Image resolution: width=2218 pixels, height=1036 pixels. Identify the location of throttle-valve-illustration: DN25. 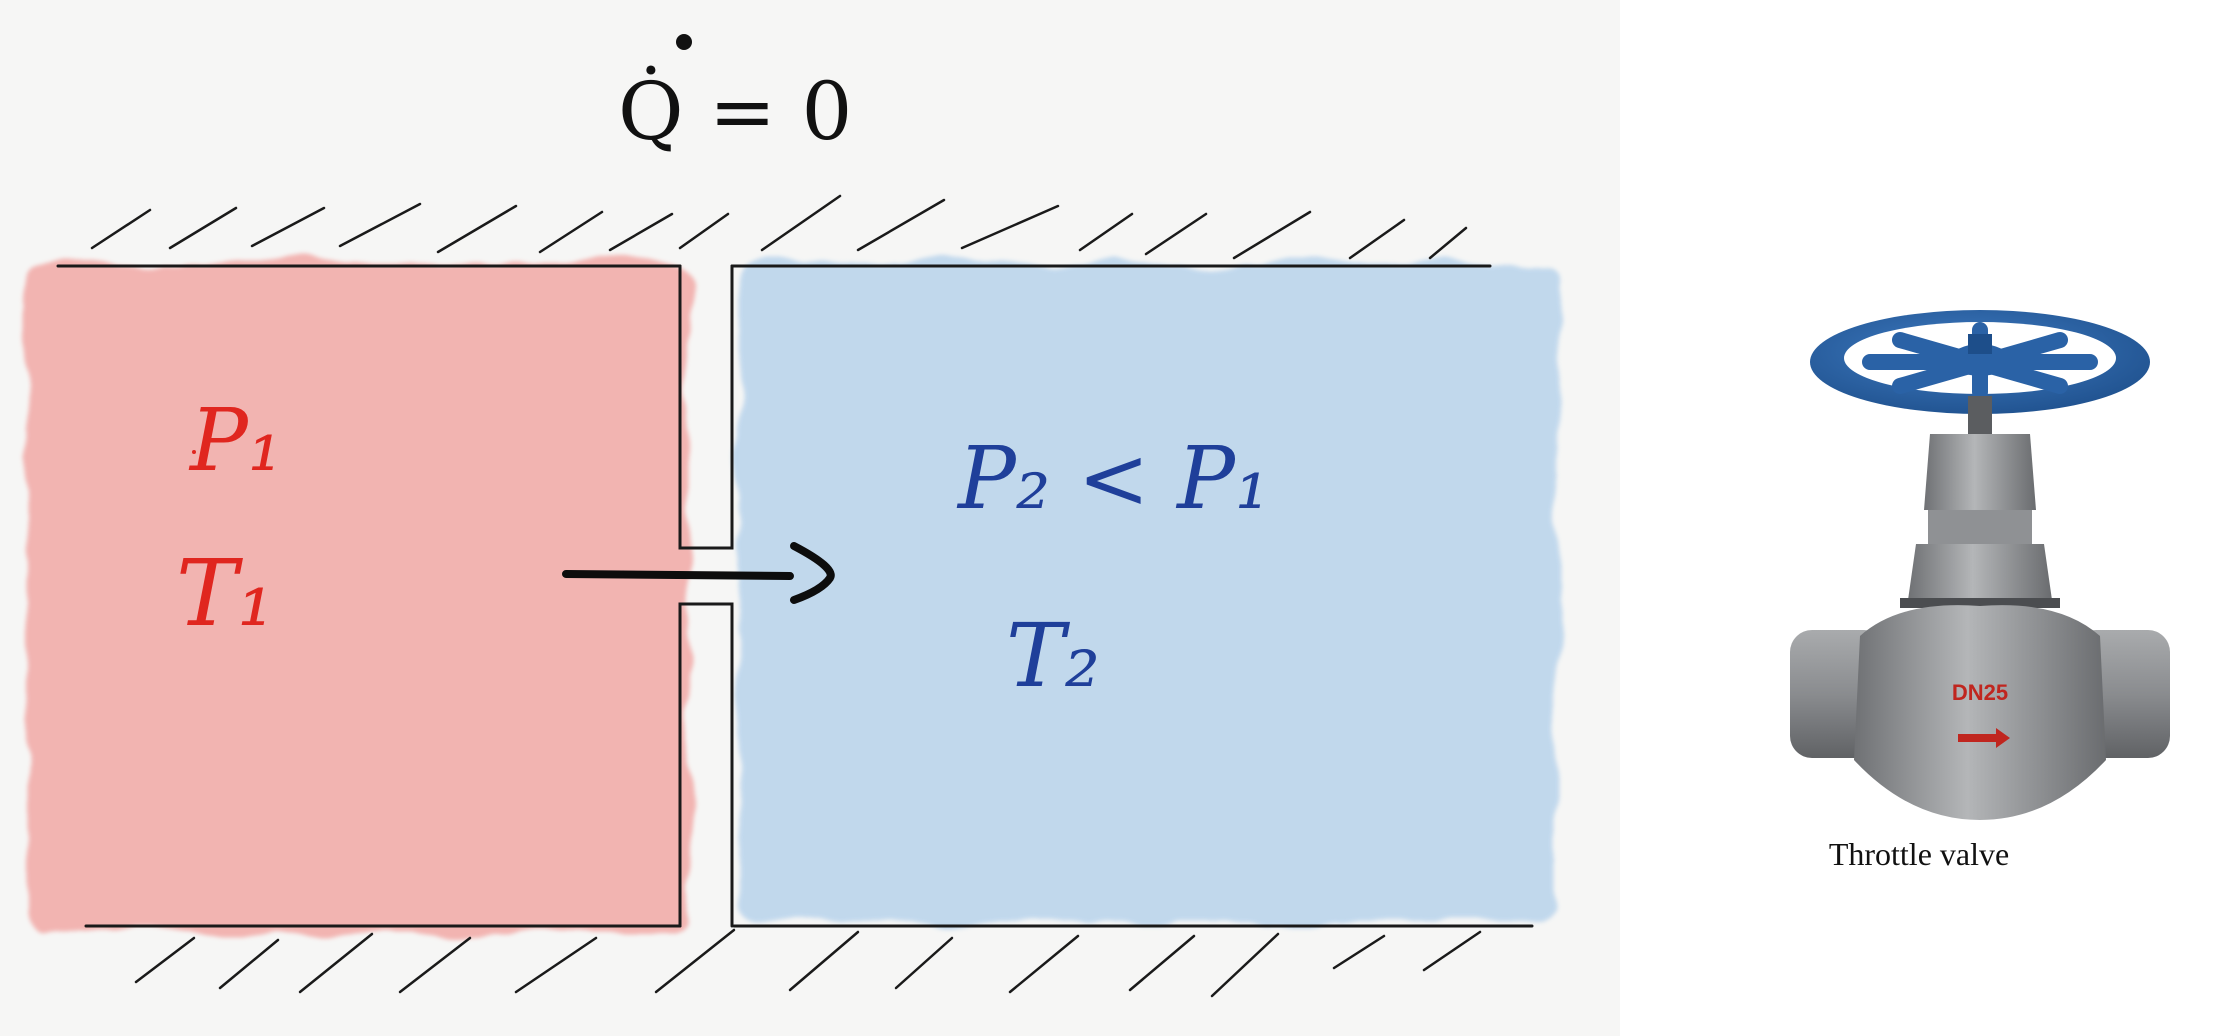
(1980, 565).